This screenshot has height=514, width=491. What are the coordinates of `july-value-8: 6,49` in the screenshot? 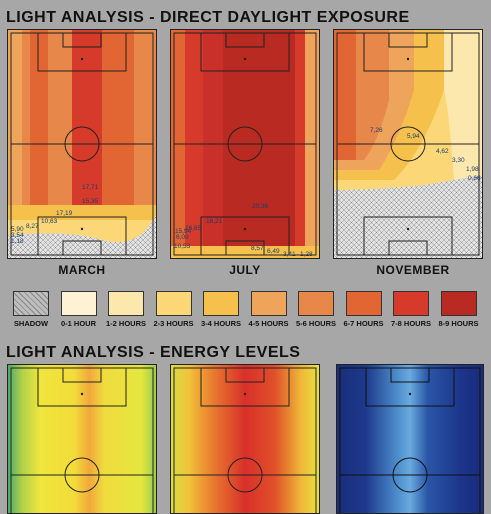 It's located at (273, 251).